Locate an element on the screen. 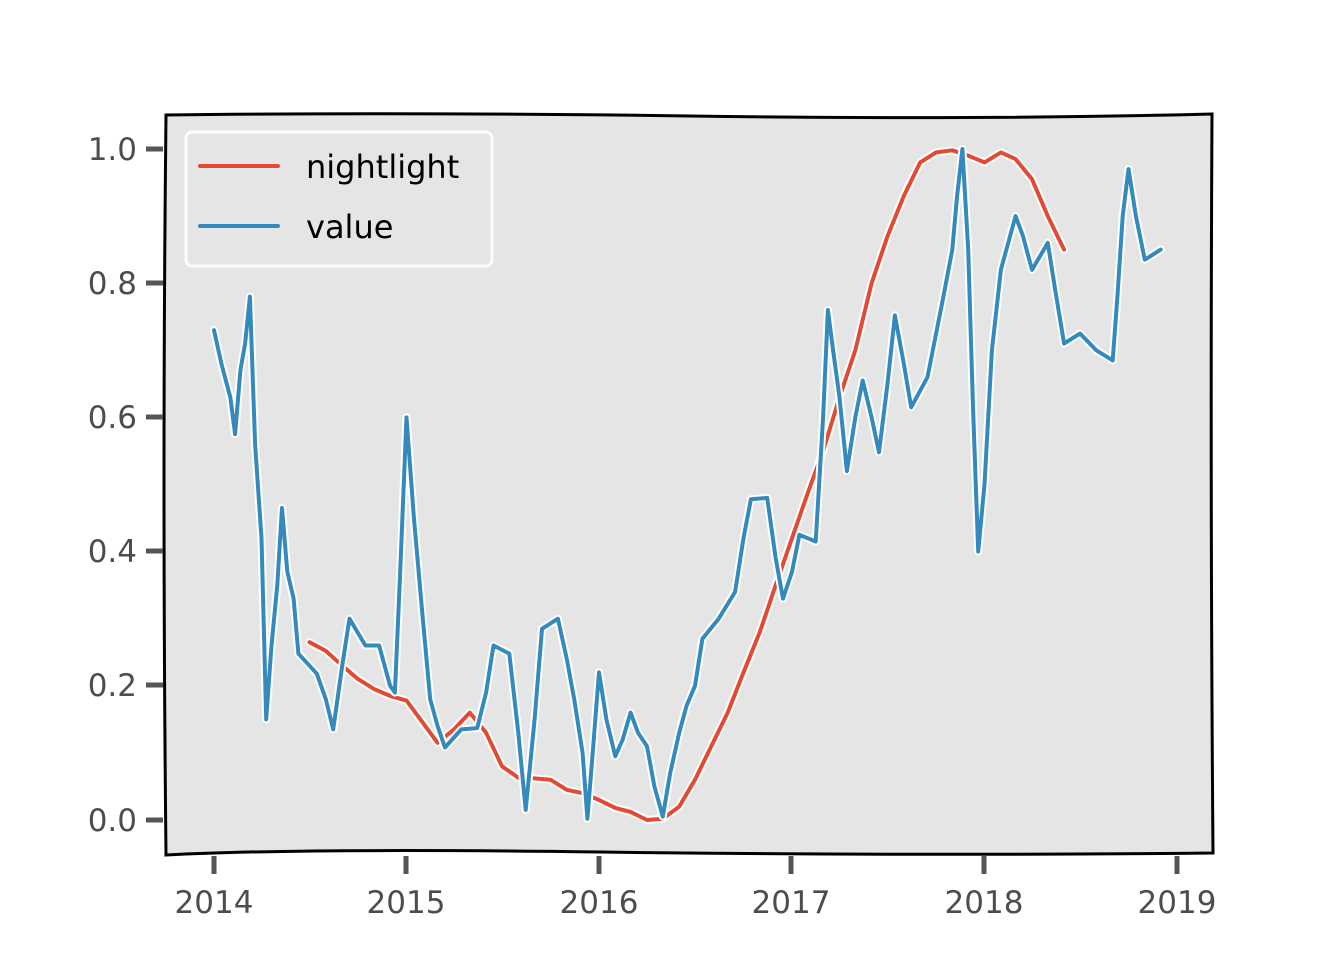 The height and width of the screenshot is (960, 1344). x-tick: 2016 is located at coordinates (599, 888).